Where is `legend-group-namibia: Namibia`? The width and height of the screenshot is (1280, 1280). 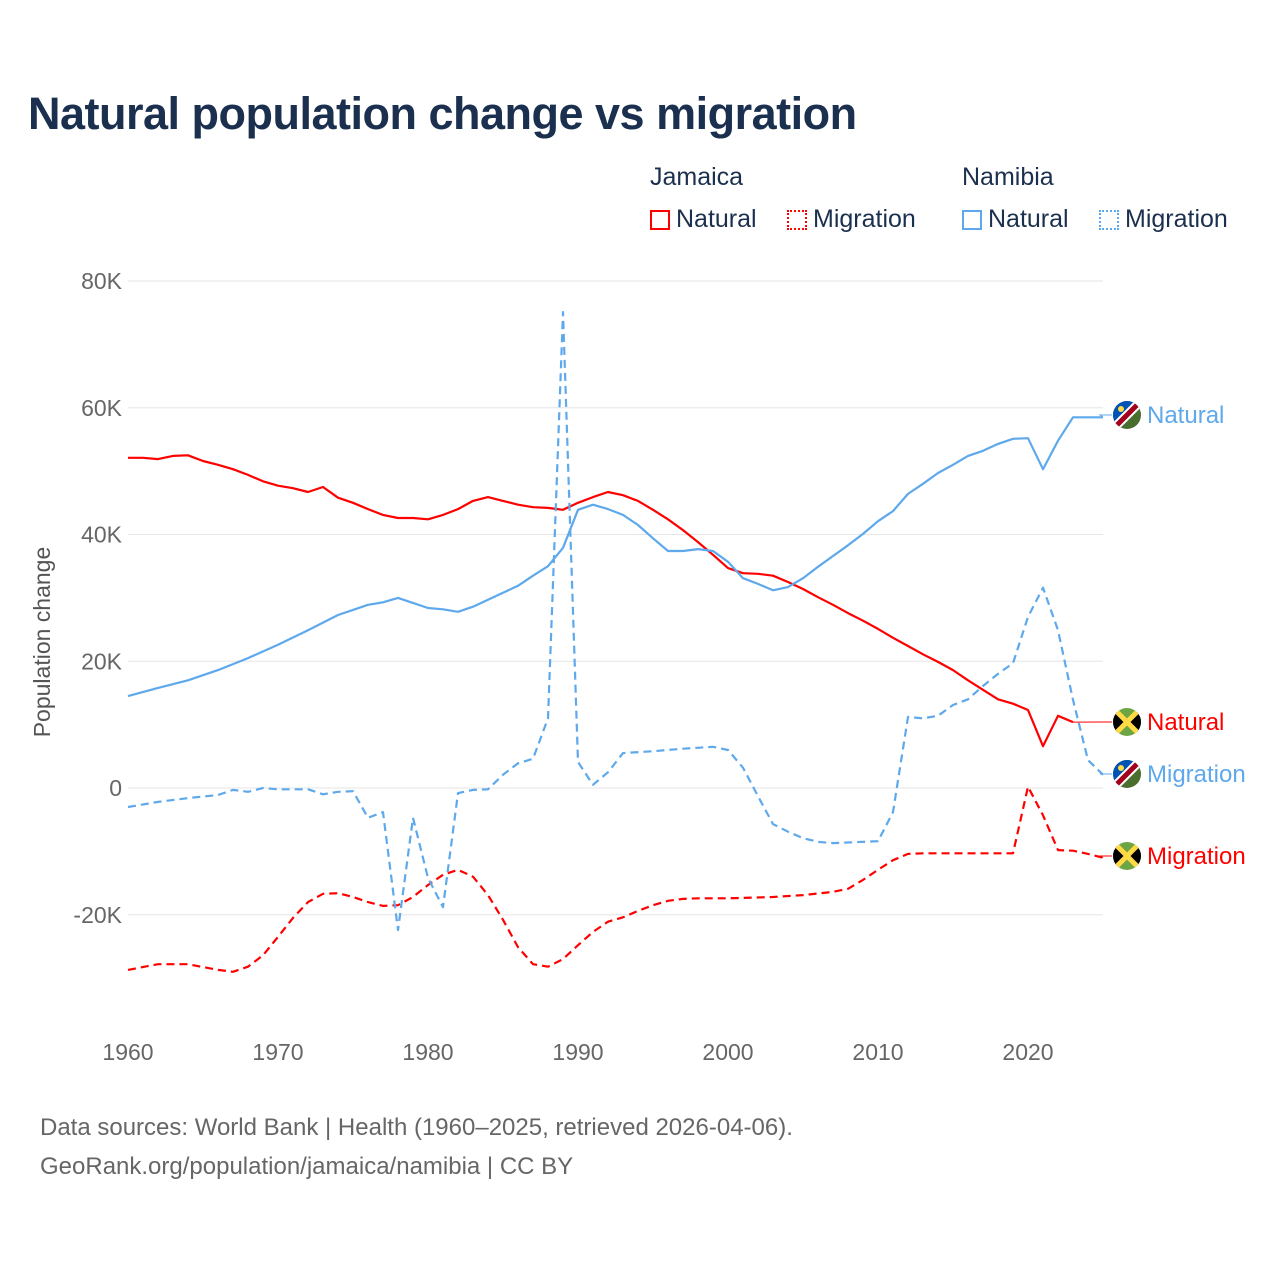
legend-group-namibia: Namibia is located at coordinates (1008, 177).